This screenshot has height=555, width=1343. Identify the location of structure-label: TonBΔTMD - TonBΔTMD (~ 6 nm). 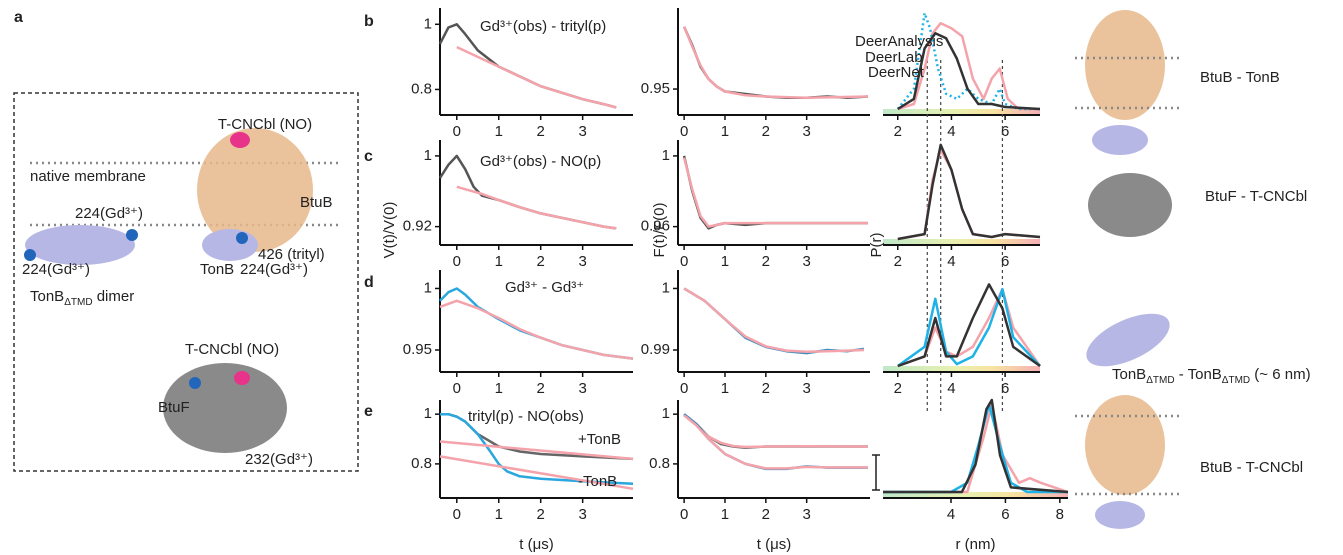
(1211, 376).